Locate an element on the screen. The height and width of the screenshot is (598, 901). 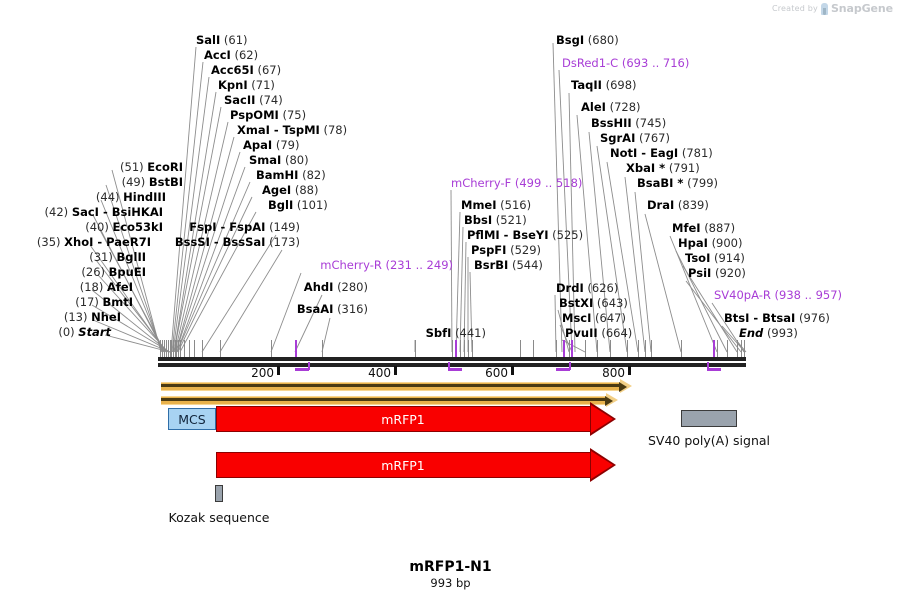
sv40-polya-label: SV40 poly(A) signal is located at coordinates (709, 440).